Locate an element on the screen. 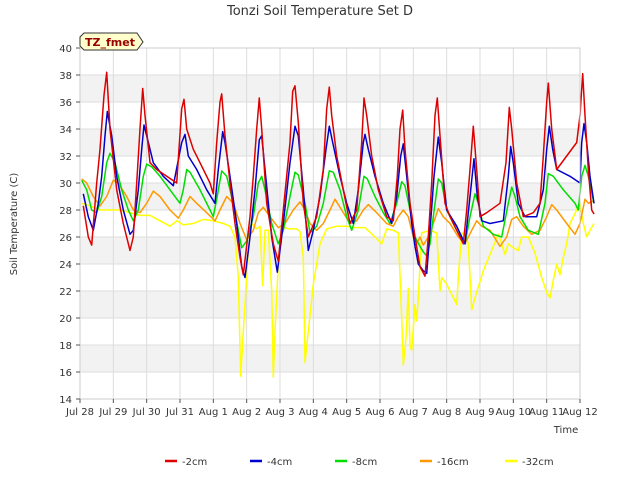 The width and height of the screenshot is (640, 480). legend-label: -8cm is located at coordinates (364, 462).